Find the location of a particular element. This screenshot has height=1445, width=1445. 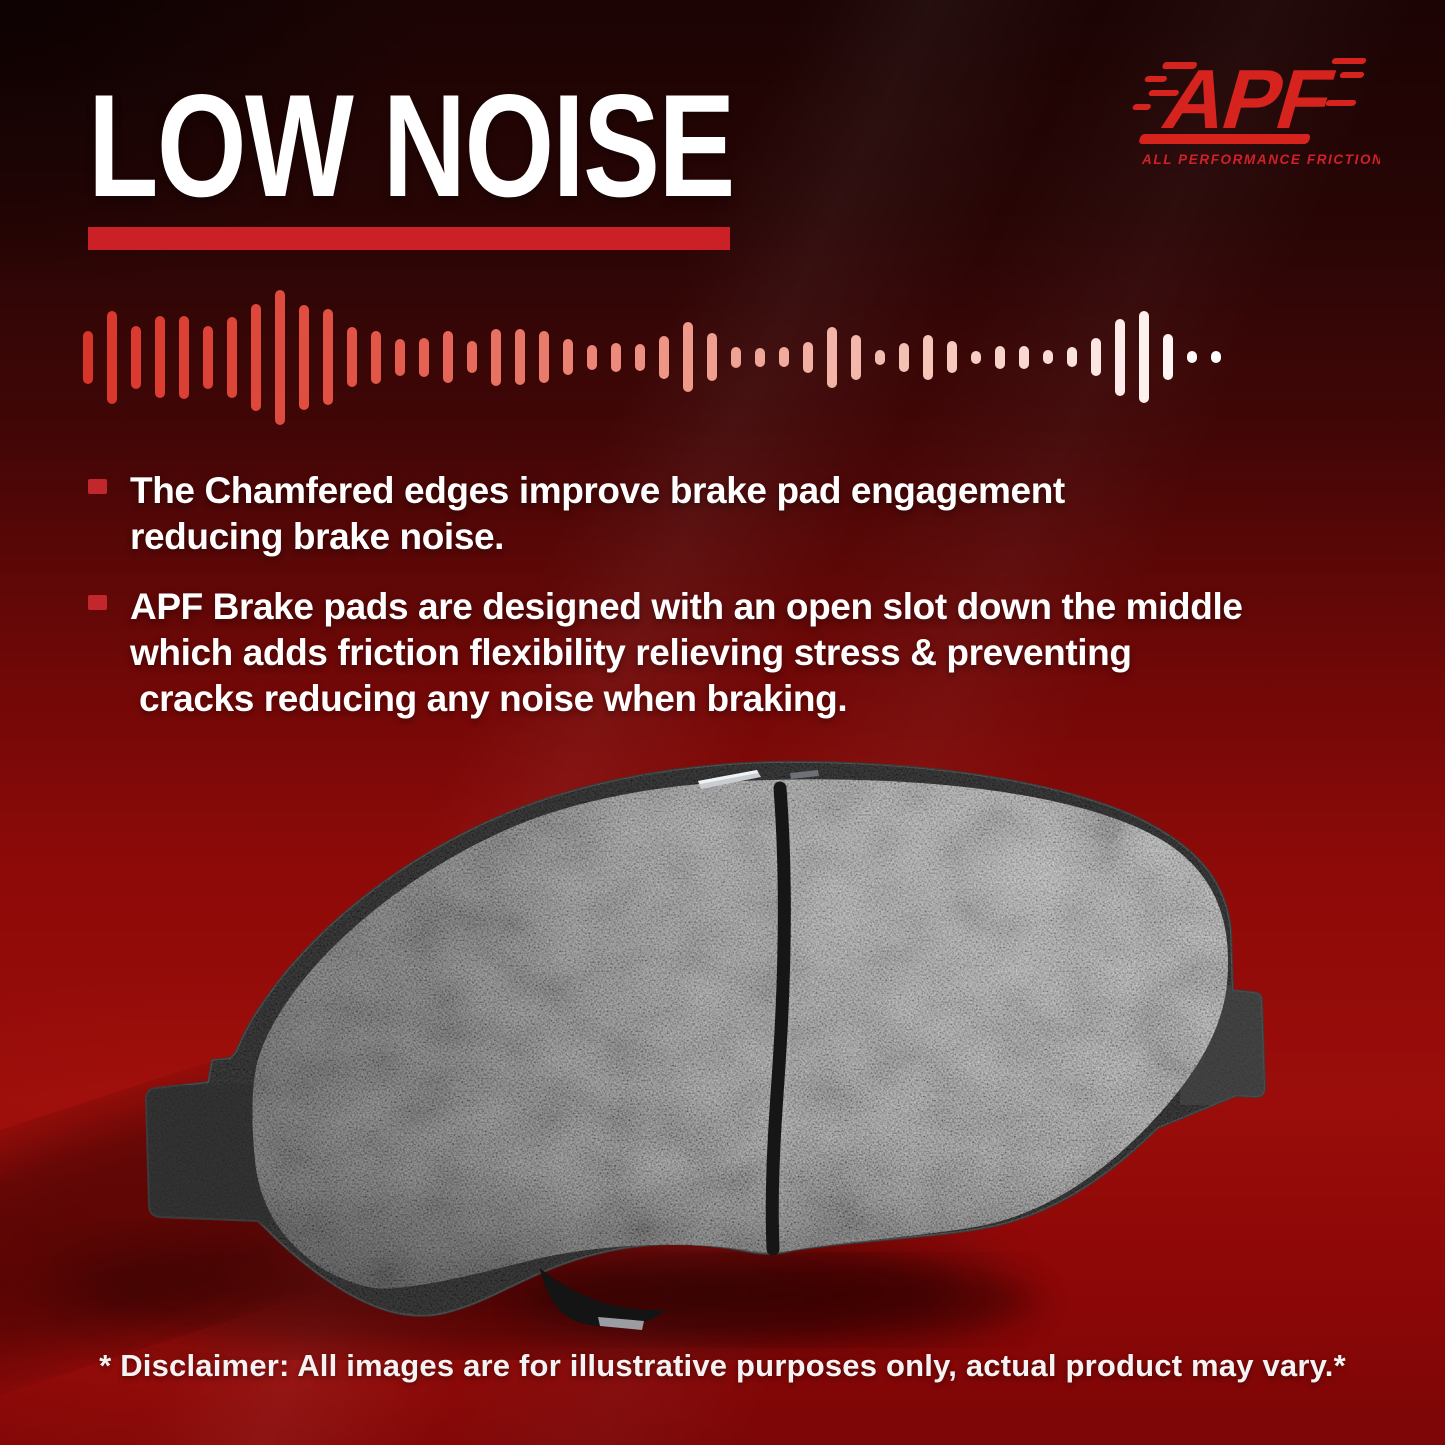

apf-logo-underline is located at coordinates (1225, 139).